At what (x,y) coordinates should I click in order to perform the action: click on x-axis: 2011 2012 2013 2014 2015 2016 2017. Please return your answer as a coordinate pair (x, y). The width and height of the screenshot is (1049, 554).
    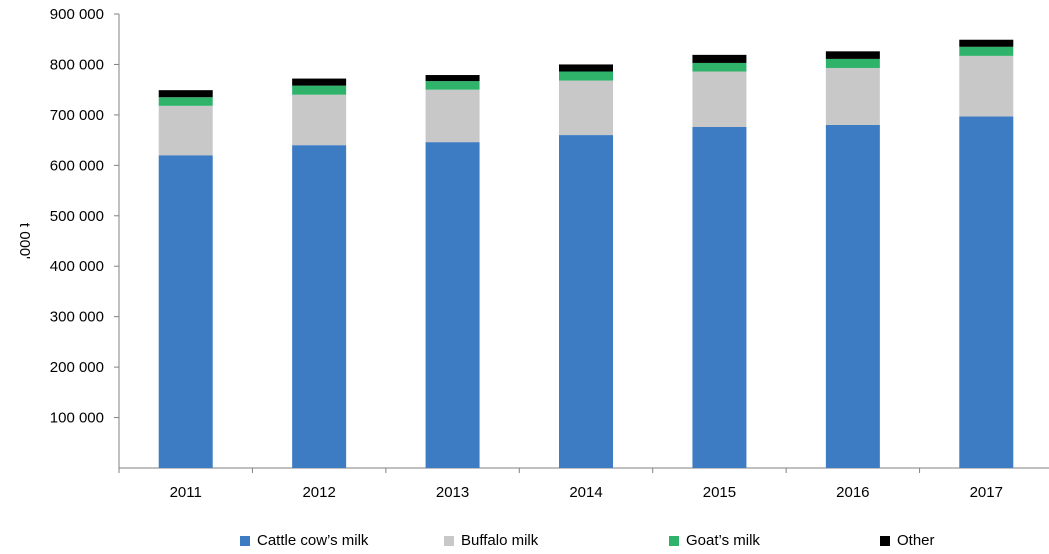
    Looking at the image, I should click on (583, 484).